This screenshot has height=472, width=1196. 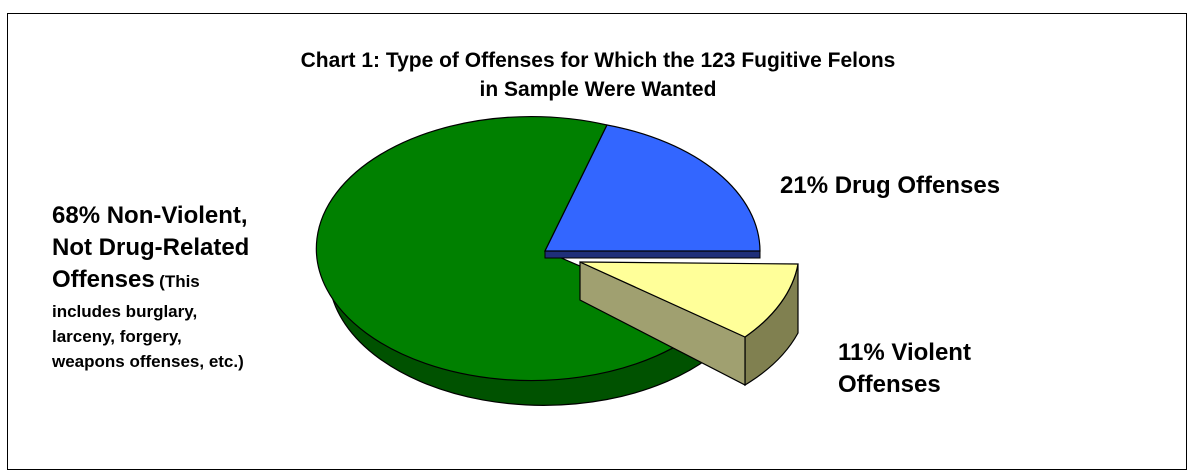 What do you see at coordinates (148, 361) in the screenshot?
I see `label-nonviolent-note-4: weapons offenses, etc.)` at bounding box center [148, 361].